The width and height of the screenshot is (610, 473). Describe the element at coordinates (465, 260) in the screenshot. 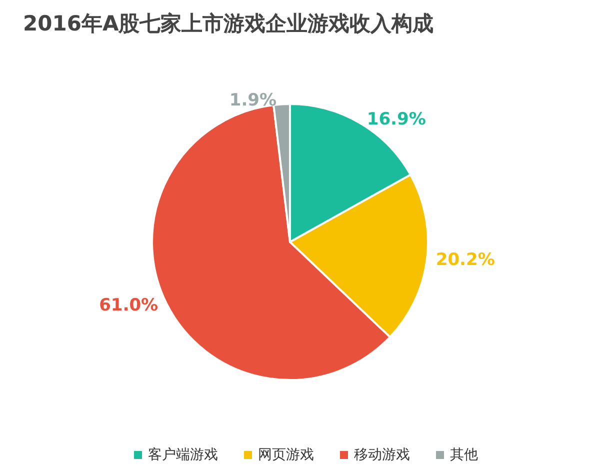

I see `data-label: 20.2%` at that location.